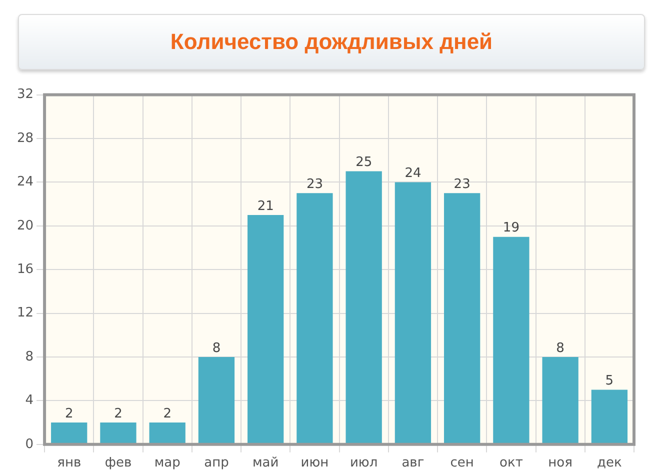  Describe the element at coordinates (29, 444) in the screenshot. I see `y-tick-label: 0` at that location.